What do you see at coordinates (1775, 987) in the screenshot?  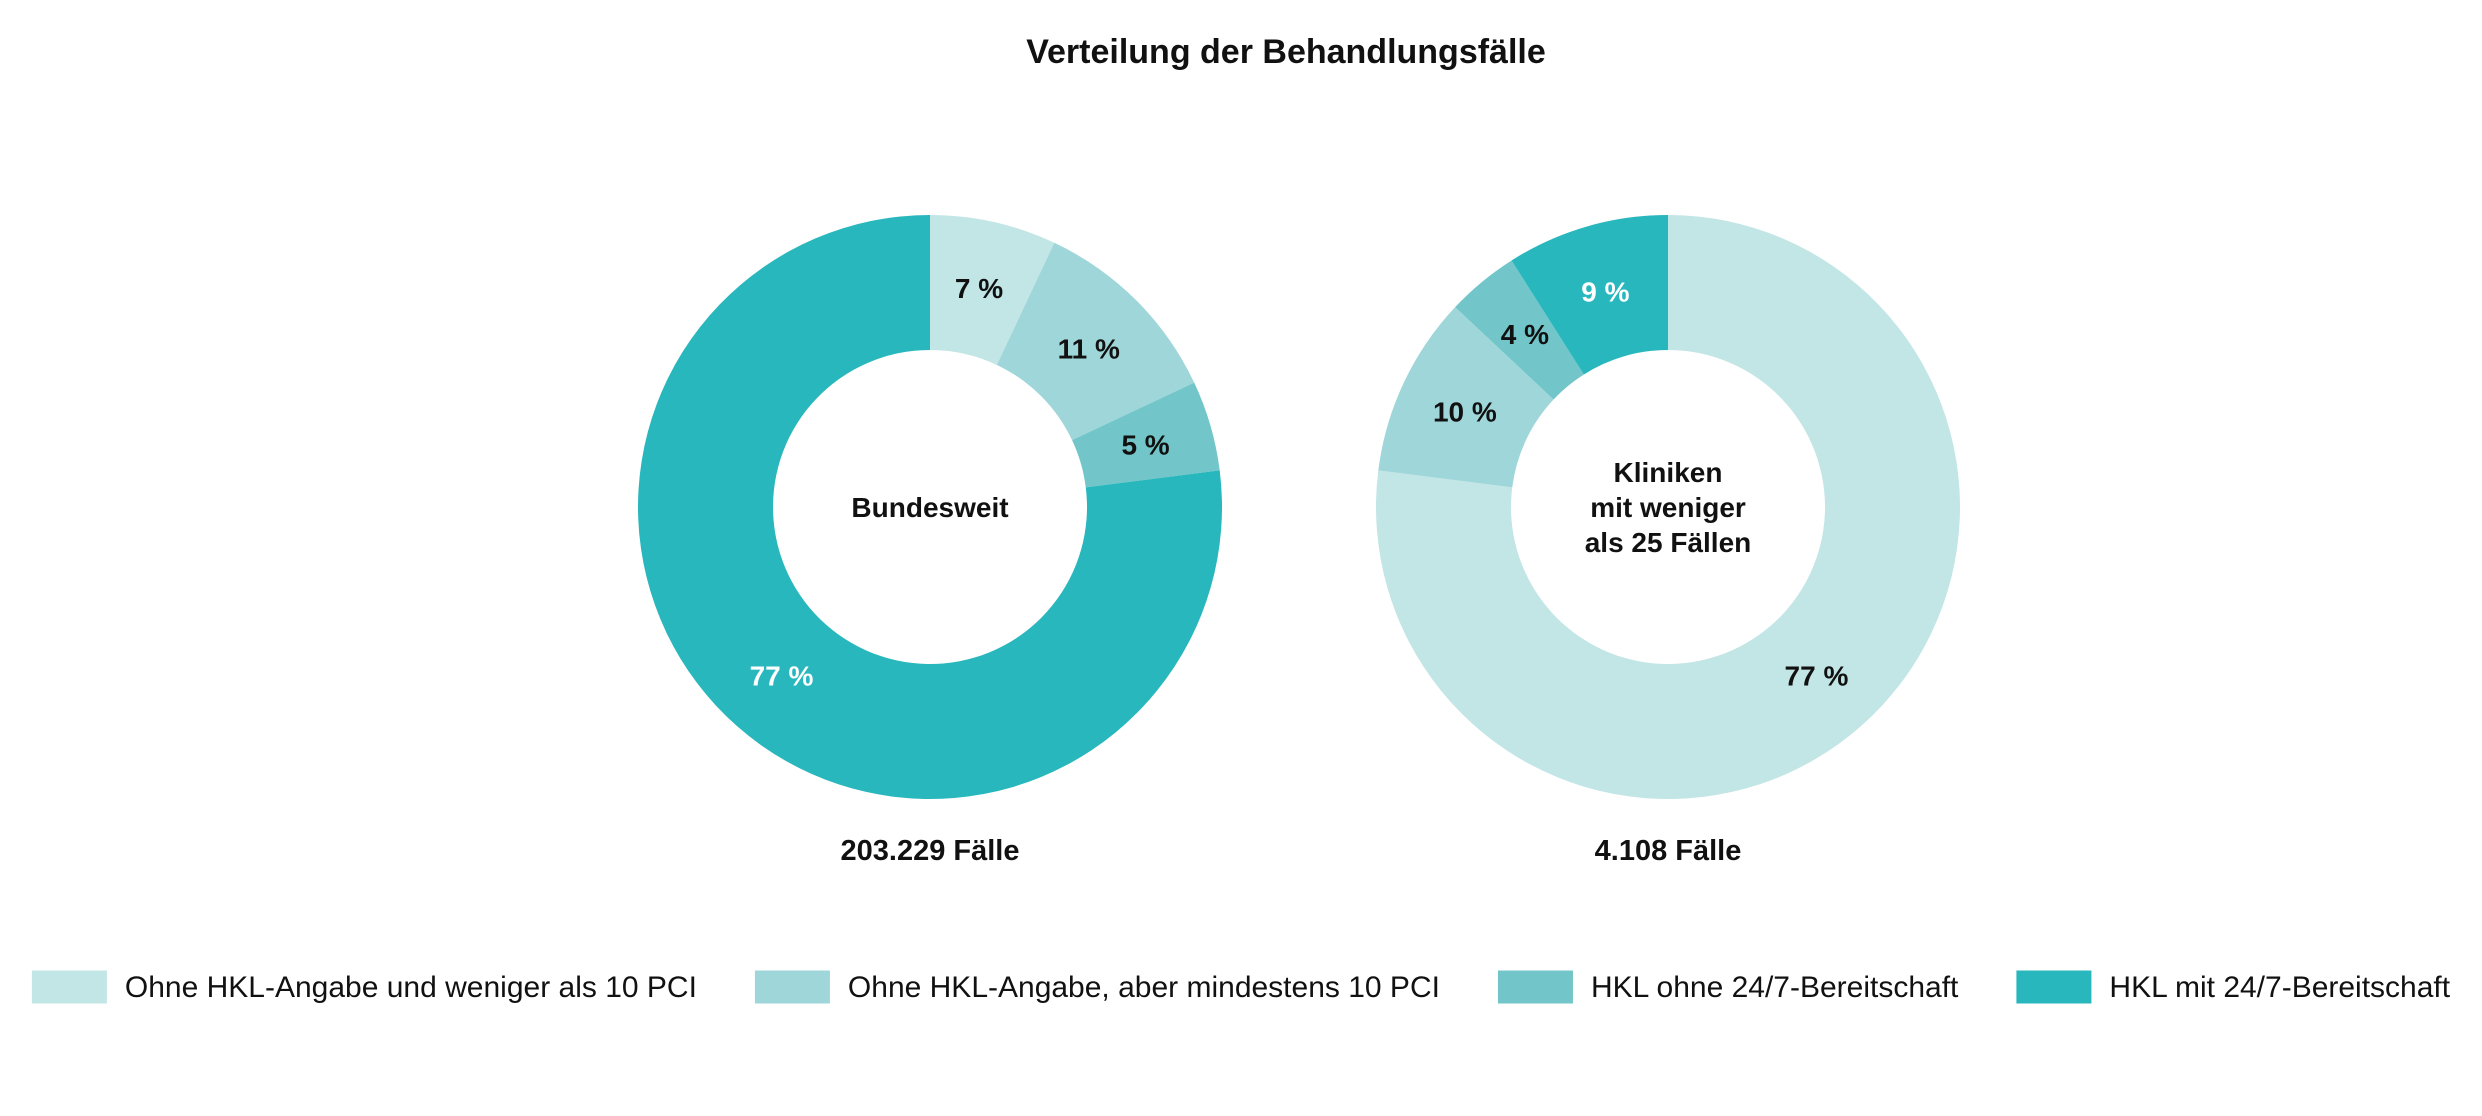 I see `legend-label-3: HKL ohne 24/7-Bereitschaft` at bounding box center [1775, 987].